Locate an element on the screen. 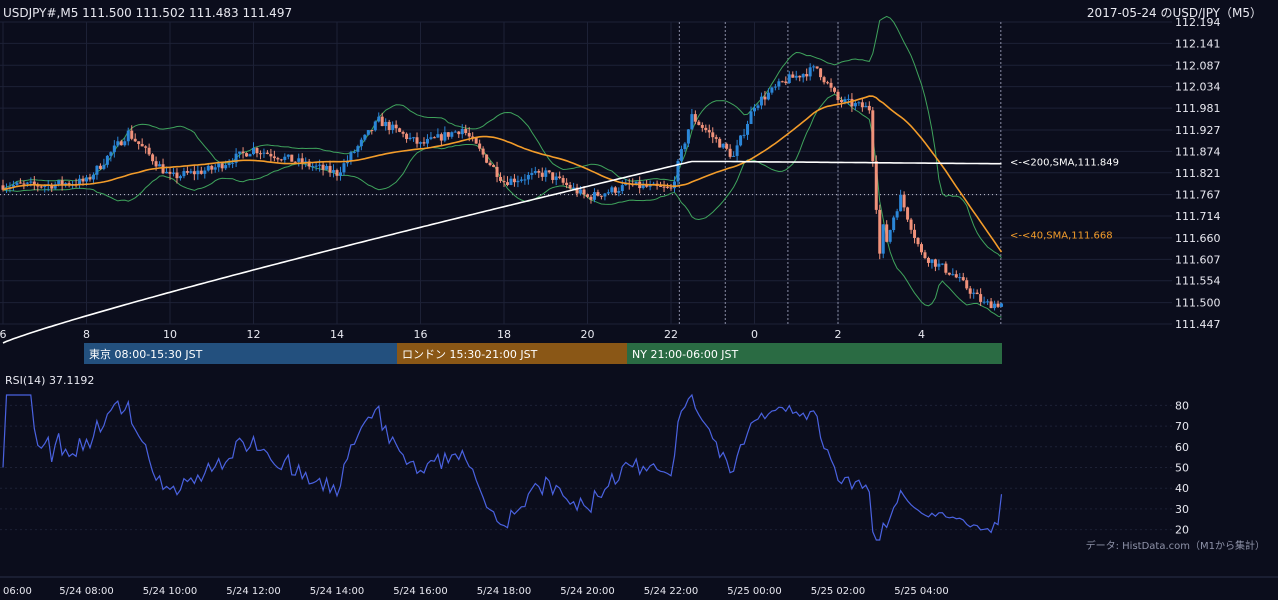 The width and height of the screenshot is (1278, 600). price-tick-label: 112.194 is located at coordinates (1198, 22).